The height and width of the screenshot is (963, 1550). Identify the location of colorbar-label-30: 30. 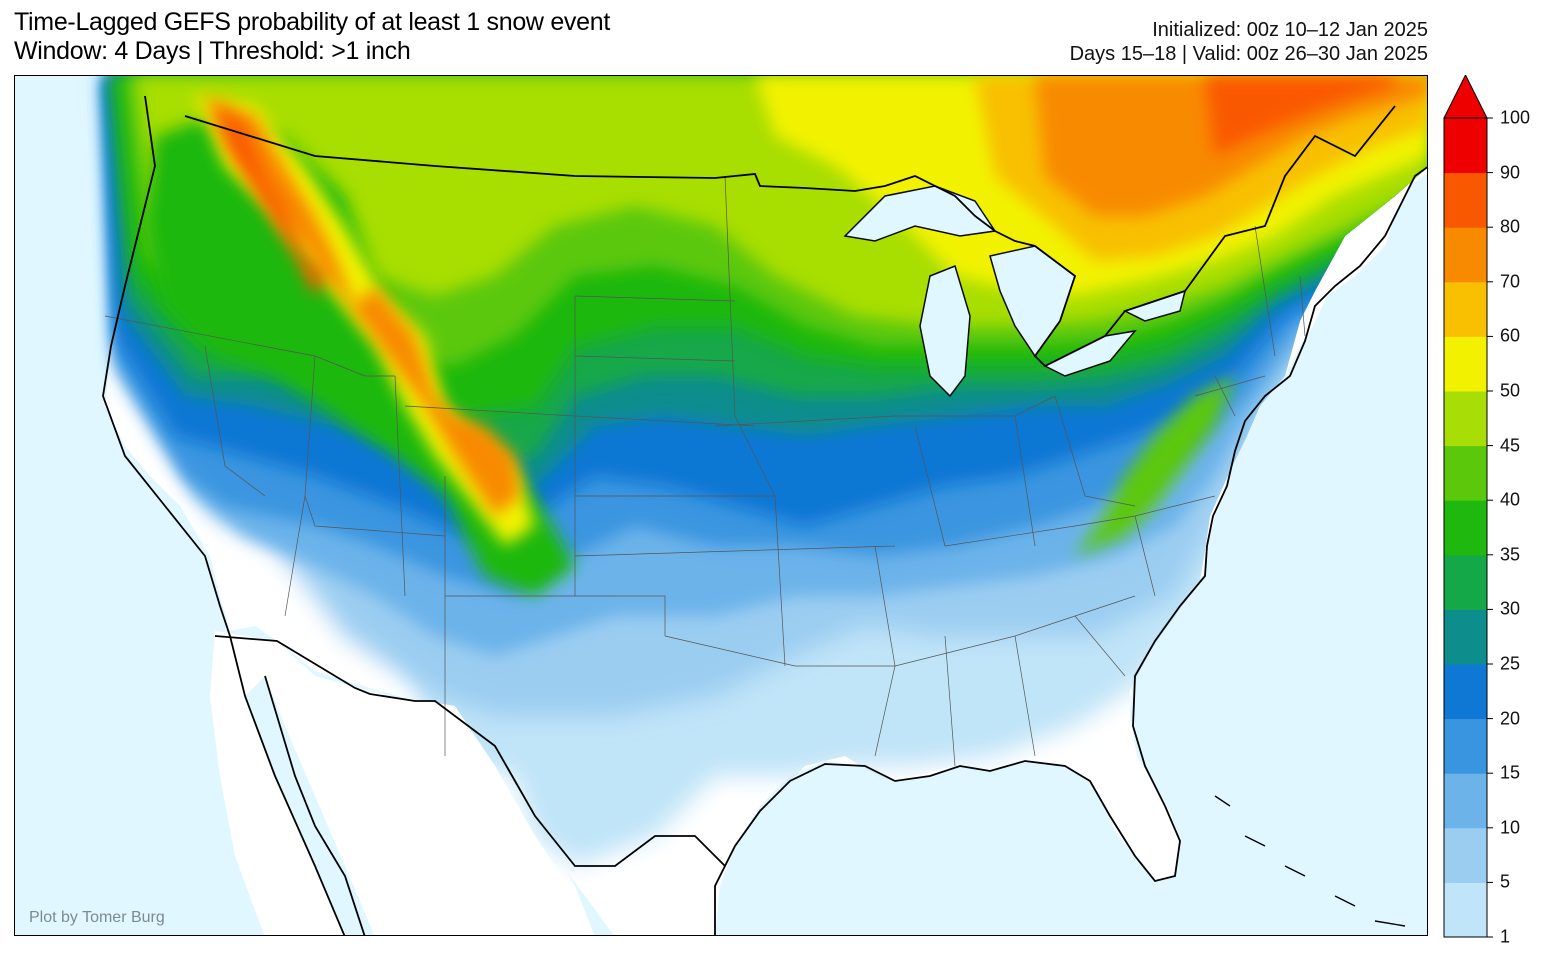
(1510, 608).